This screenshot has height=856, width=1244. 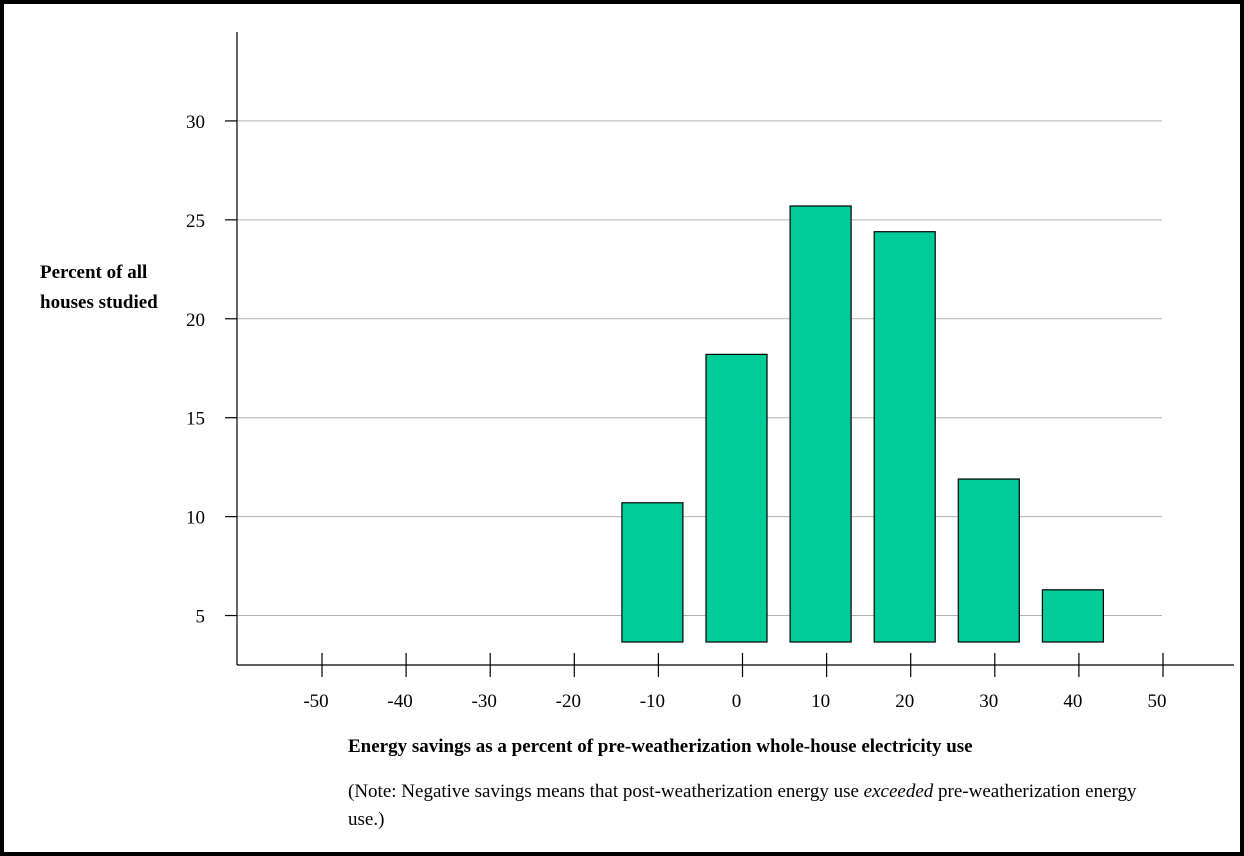 I want to click on x-tick-label: 20, so click(x=904, y=701).